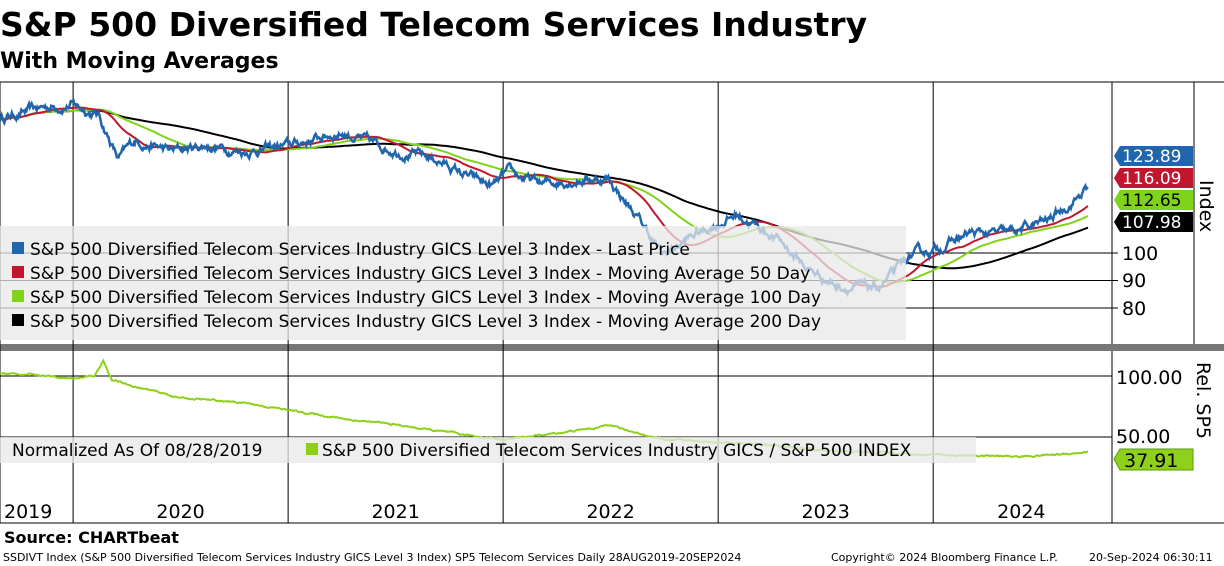 This screenshot has height=566, width=1224. I want to click on source: Source: CHARTbeat, so click(91, 537).